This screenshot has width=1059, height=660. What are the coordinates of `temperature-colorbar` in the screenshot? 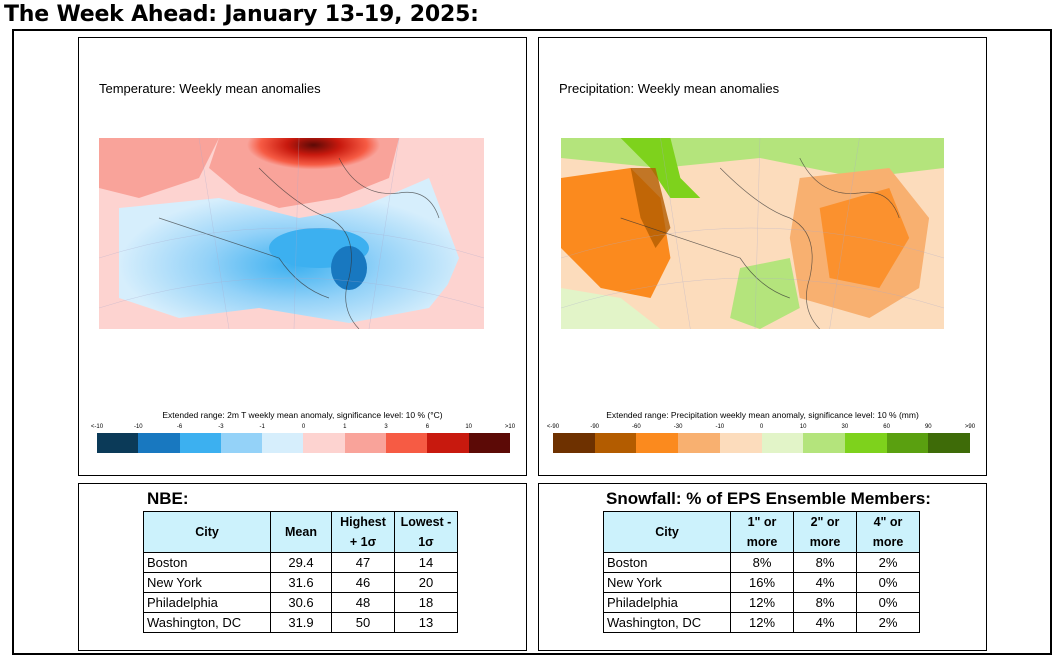 It's located at (303, 443).